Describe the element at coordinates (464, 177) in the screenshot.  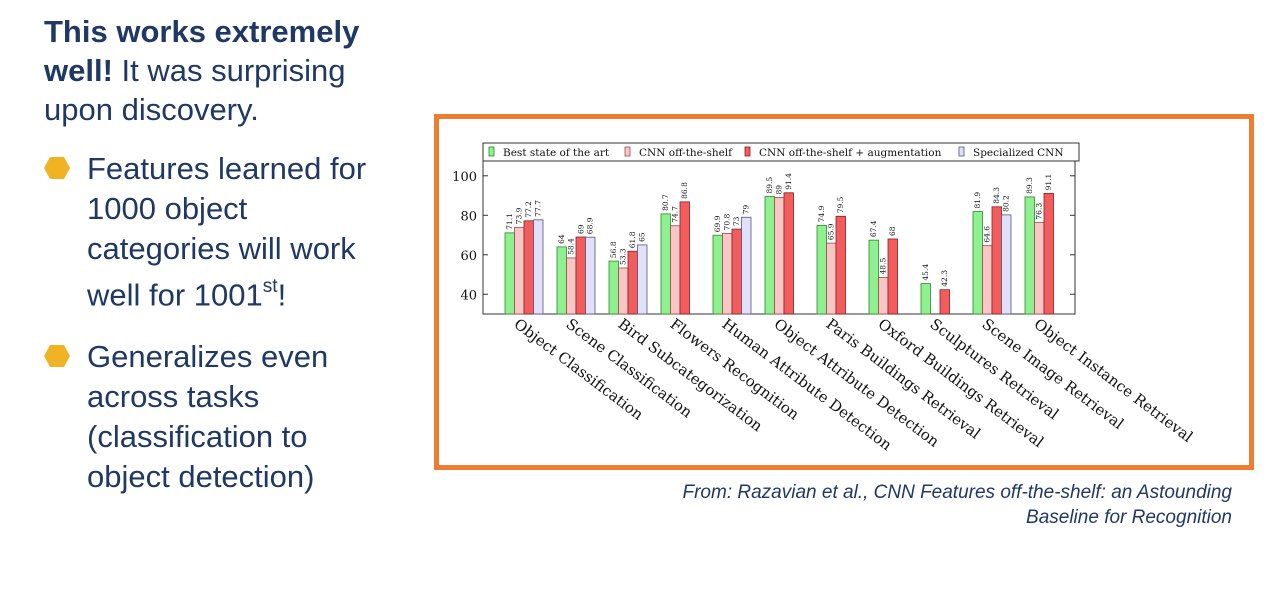
I see `y-tick-label: 100` at that location.